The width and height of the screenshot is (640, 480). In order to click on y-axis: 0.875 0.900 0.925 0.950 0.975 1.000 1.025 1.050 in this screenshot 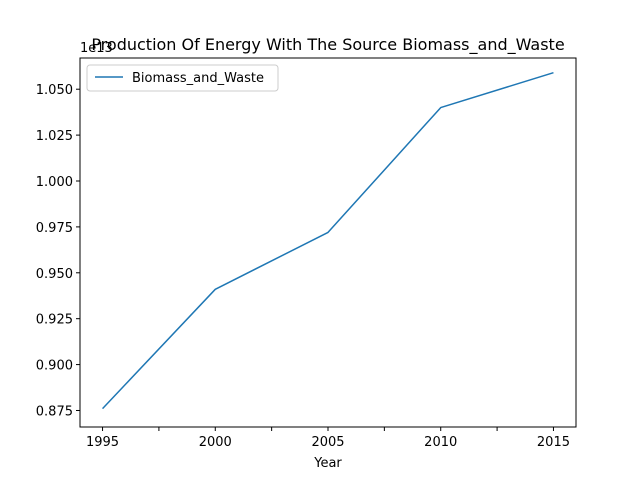, I will do `click(58, 251)`.